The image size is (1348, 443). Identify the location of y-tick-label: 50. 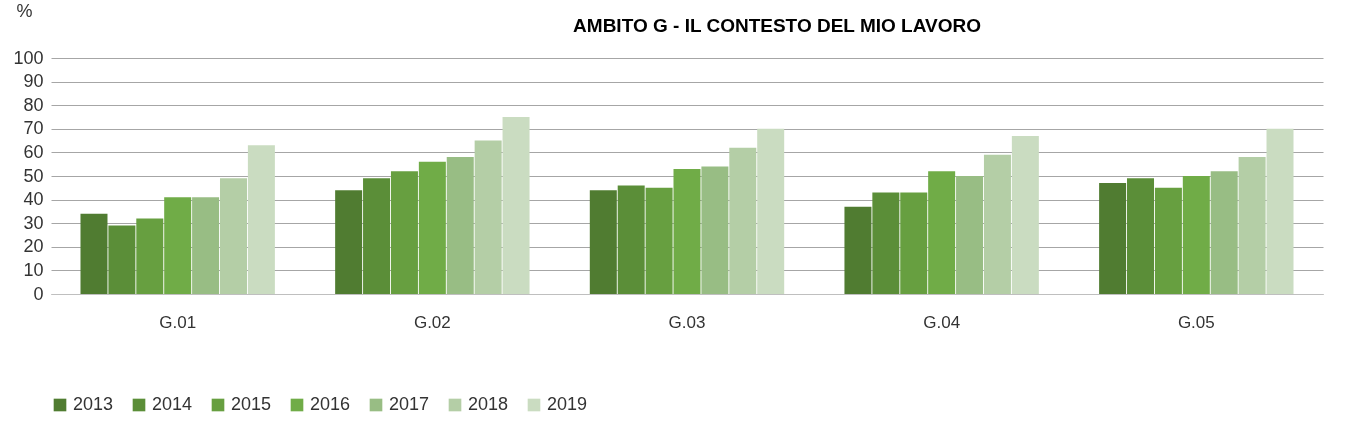
(33, 175).